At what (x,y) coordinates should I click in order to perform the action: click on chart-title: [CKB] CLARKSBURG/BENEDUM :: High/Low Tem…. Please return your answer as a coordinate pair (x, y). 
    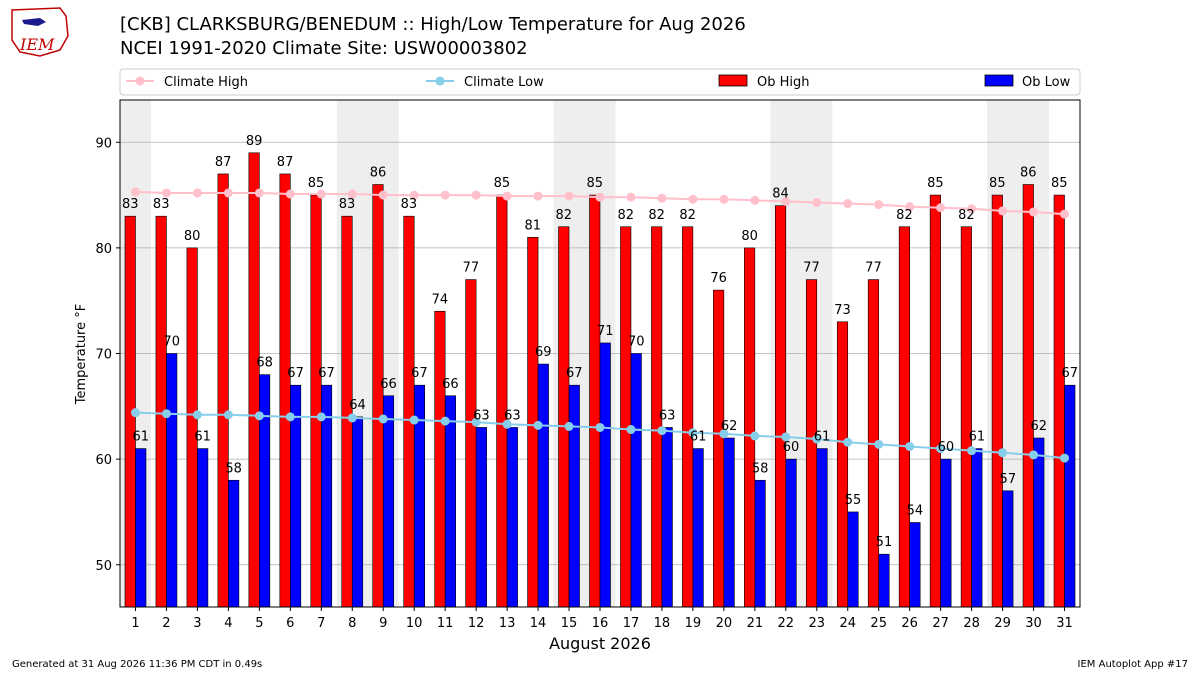
    Looking at the image, I should click on (433, 24).